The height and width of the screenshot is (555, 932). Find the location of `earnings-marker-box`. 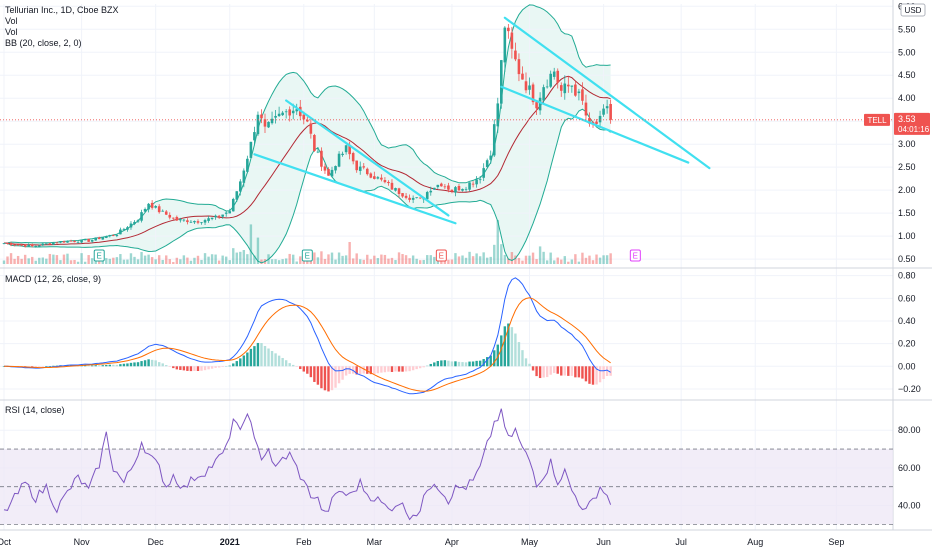

earnings-marker-box is located at coordinates (307, 255).